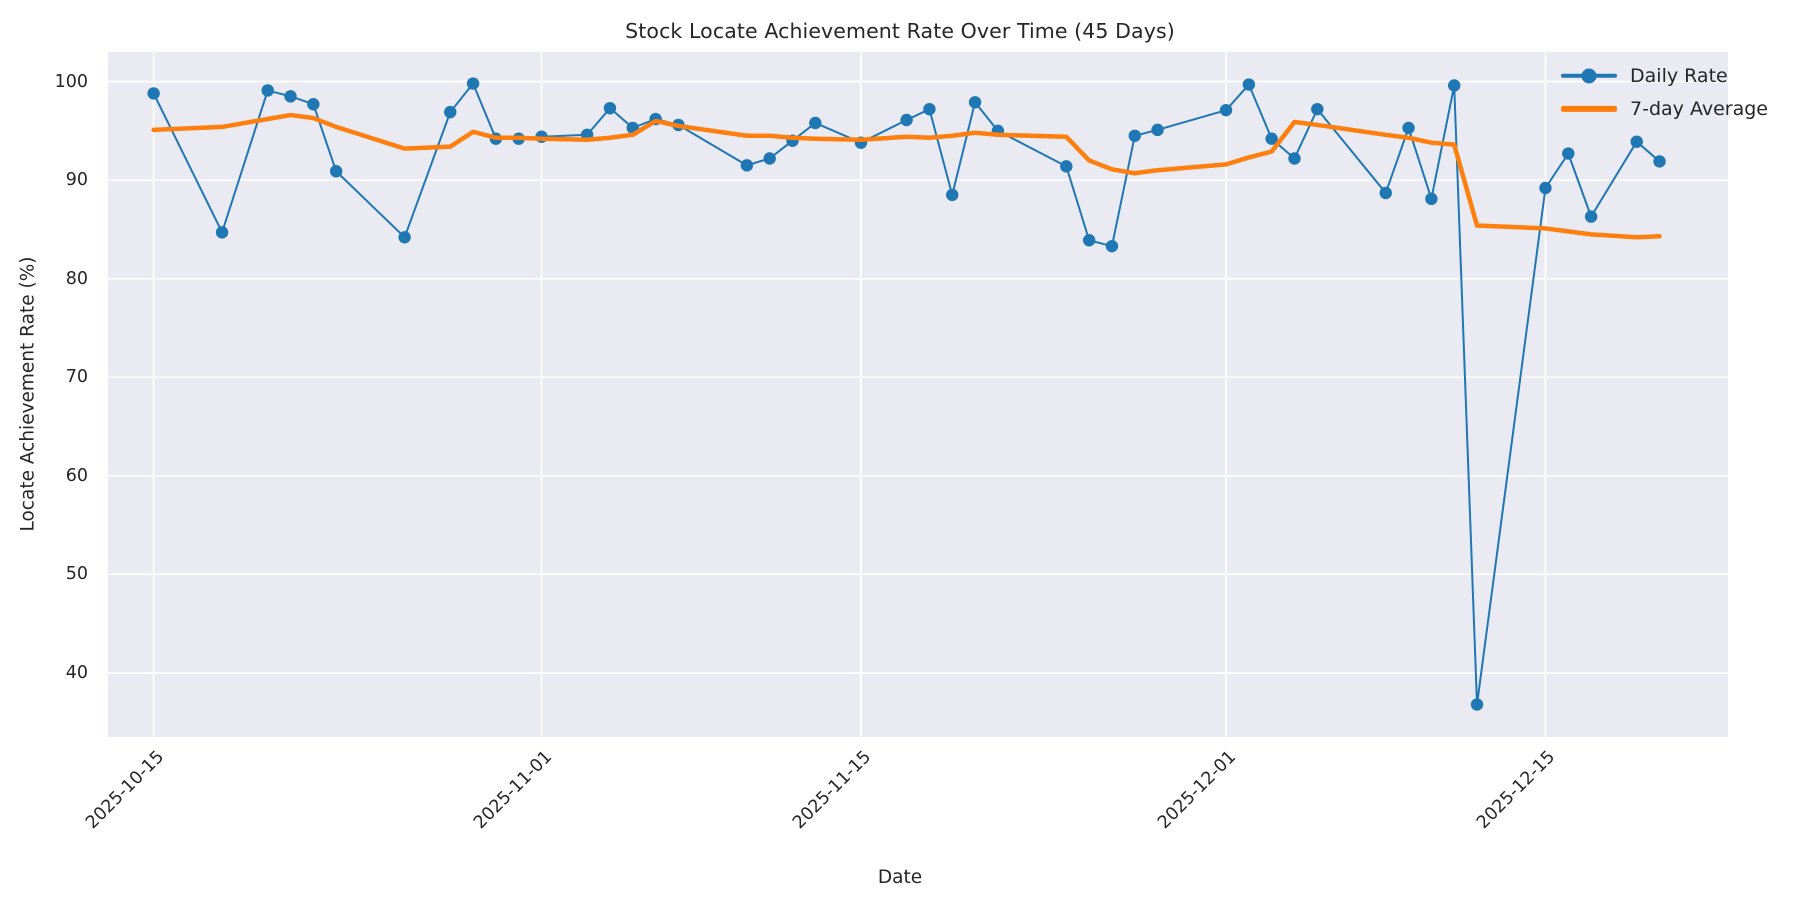 The image size is (1800, 900). I want to click on chart-legend: Daily Rate 7-day Average, so click(1664, 93).